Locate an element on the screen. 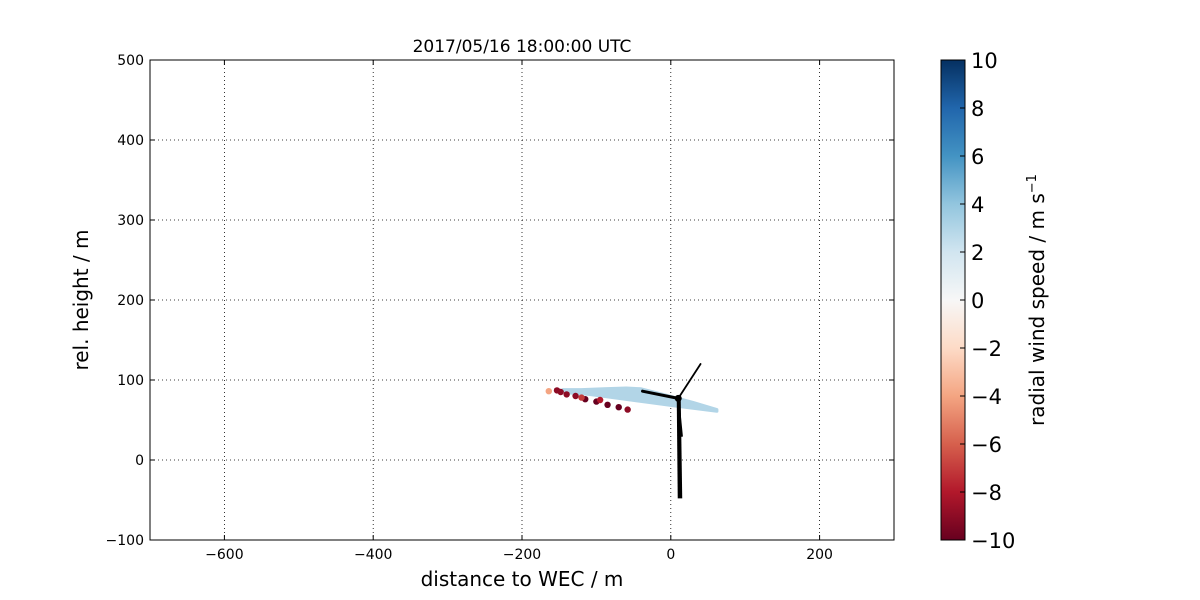  y-axis-label: rel. height / m is located at coordinates (81, 299).